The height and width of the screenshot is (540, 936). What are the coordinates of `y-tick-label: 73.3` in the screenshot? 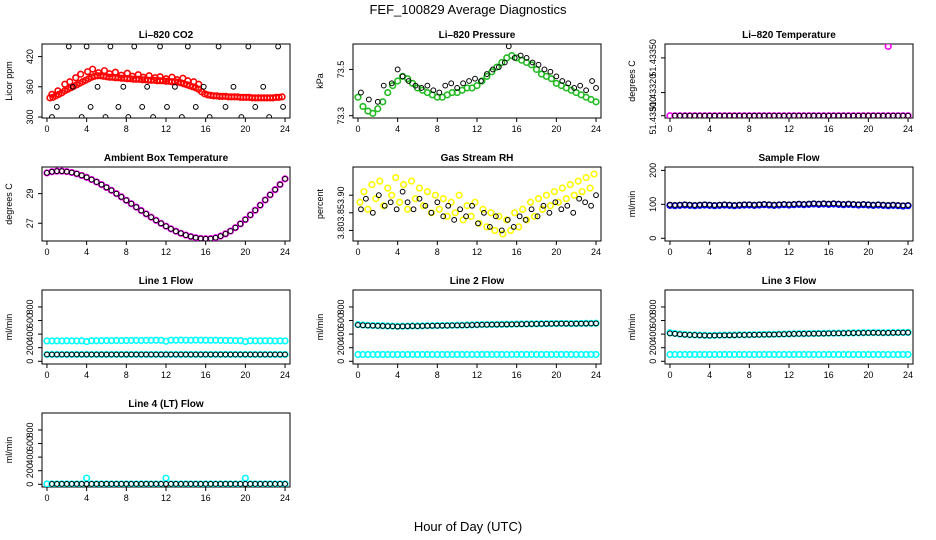 It's located at (341, 116).